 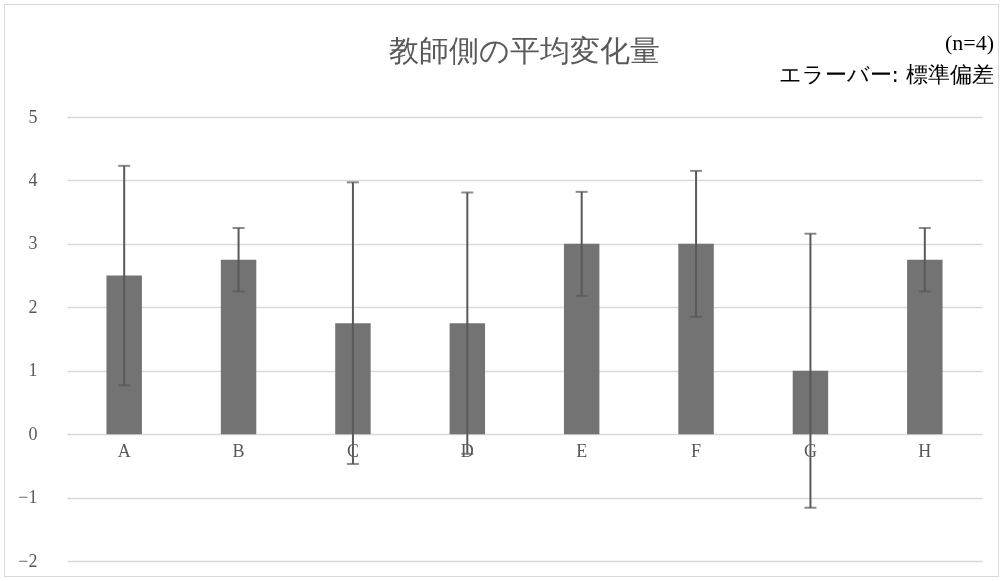 What do you see at coordinates (28, 560) in the screenshot?
I see `y-tick-label: −2` at bounding box center [28, 560].